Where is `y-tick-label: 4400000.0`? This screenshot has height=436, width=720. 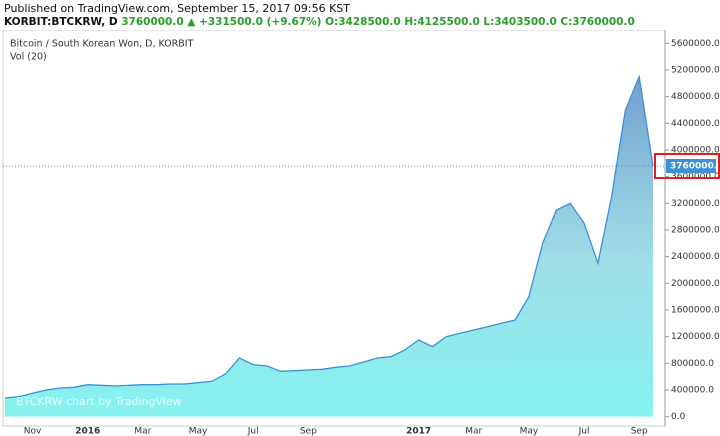
y-tick-label: 4400000.0 is located at coordinates (695, 124).